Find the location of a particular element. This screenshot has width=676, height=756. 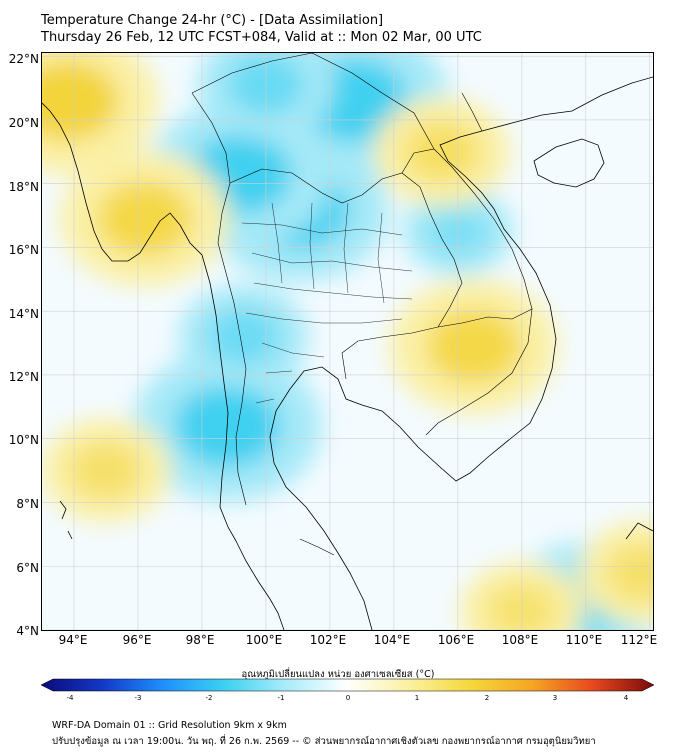

colorbar-tick-3: 3 is located at coordinates (555, 698).